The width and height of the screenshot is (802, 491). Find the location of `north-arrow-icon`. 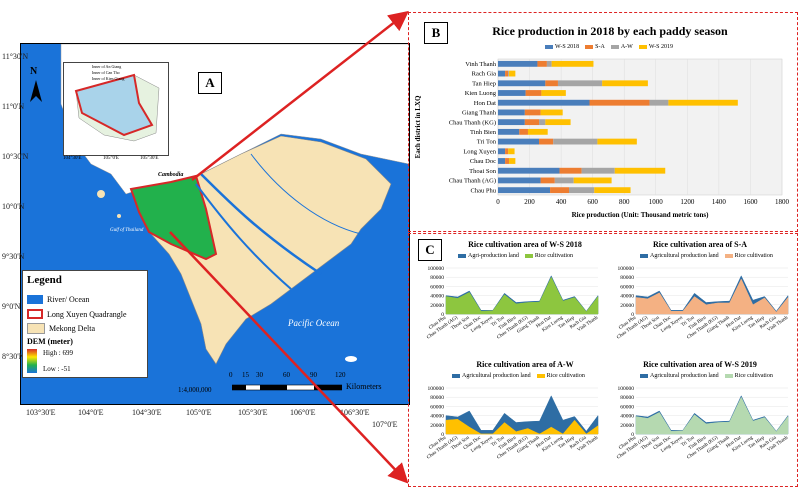

north-arrow-icon is located at coordinates (36, 93).